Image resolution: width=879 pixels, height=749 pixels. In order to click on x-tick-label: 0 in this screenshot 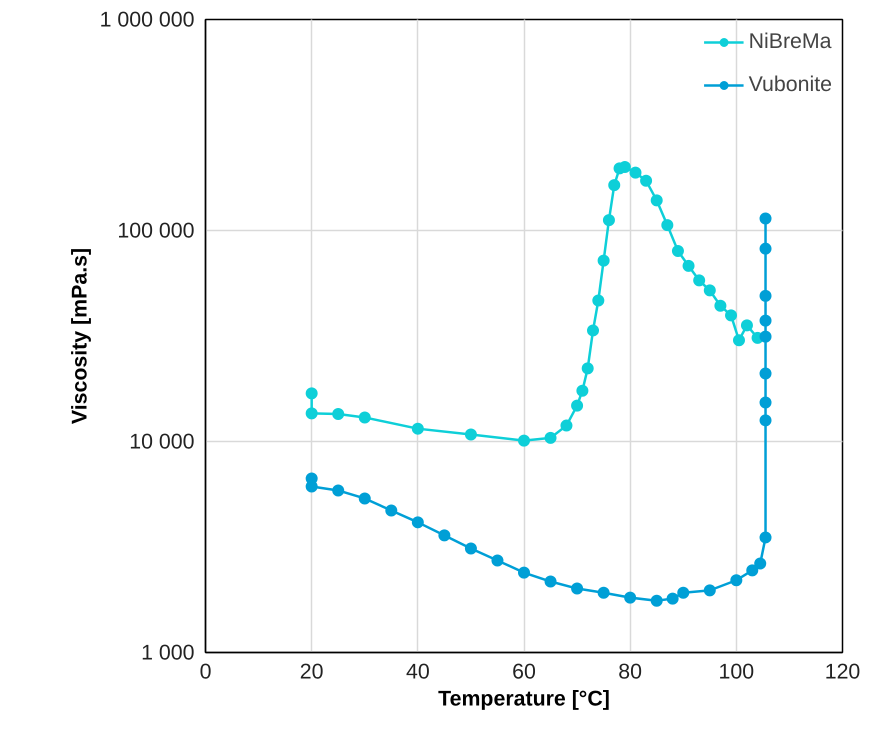, I will do `click(206, 672)`.